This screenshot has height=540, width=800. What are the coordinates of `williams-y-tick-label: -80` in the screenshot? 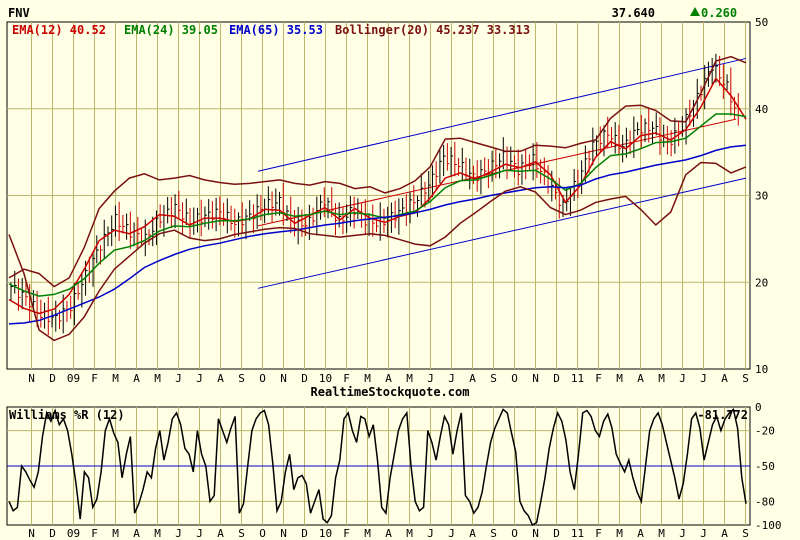 It's located at (765, 501).